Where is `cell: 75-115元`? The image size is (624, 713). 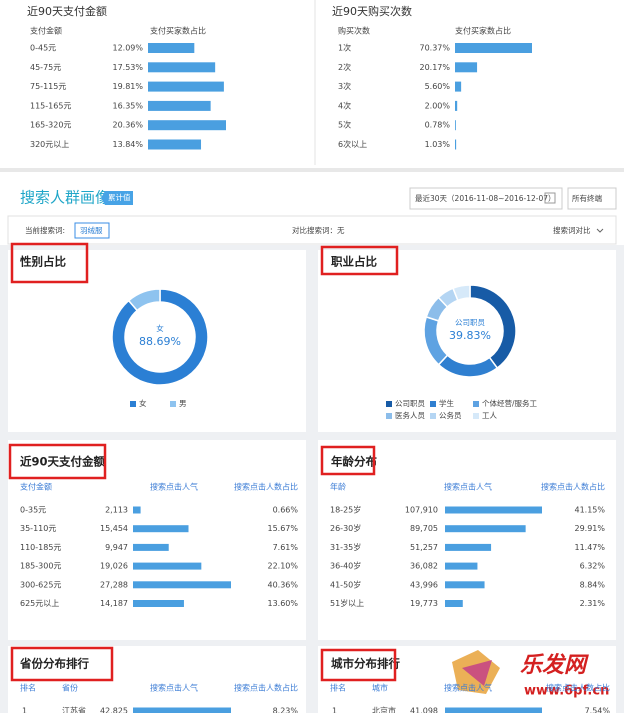
cell: 75-115元 is located at coordinates (48, 86).